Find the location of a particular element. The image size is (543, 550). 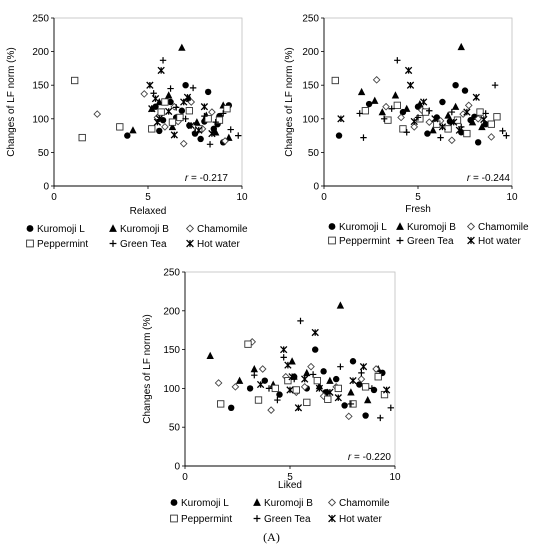

series-kuromoji-l is located at coordinates (307, 382).